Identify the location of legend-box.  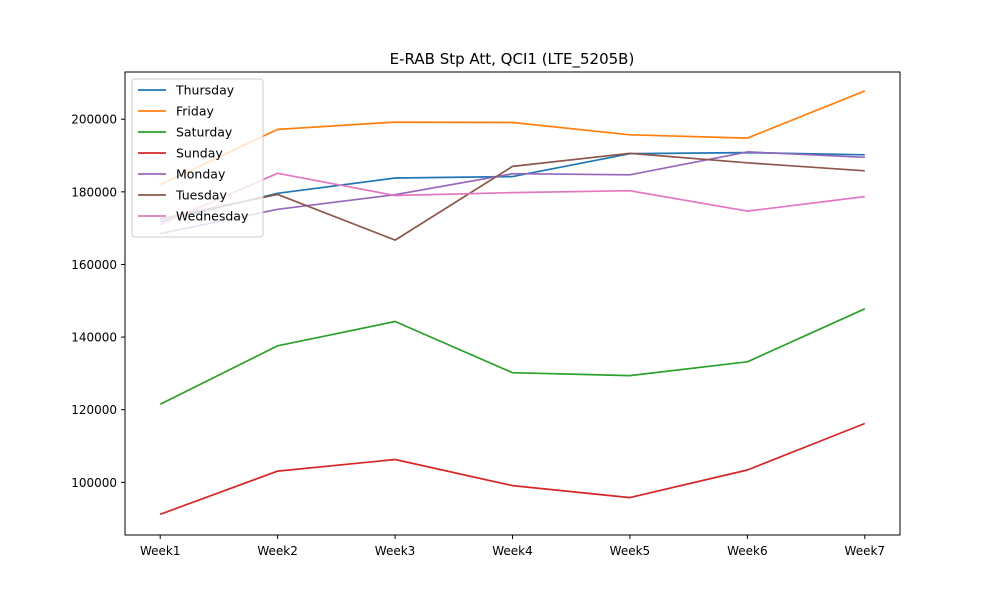
(197, 158).